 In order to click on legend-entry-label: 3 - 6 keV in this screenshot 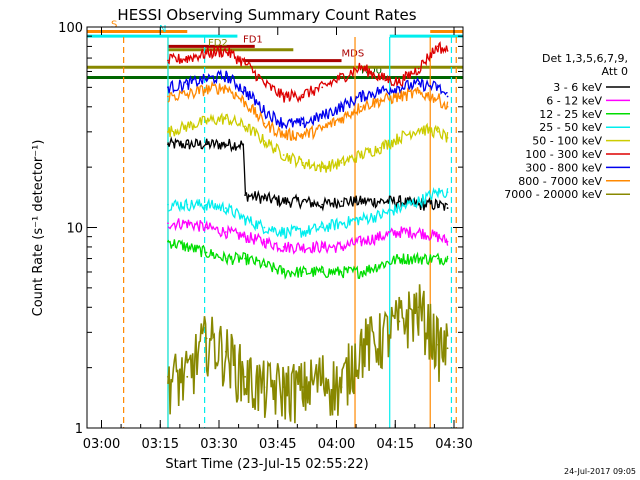, I will do `click(577, 87)`.